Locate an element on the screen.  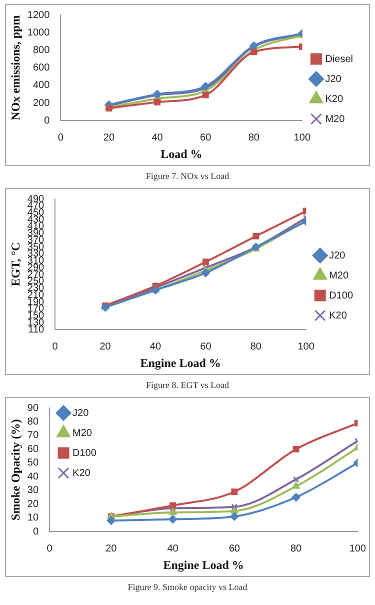
y-tick-label: 600 is located at coordinates (41, 68).